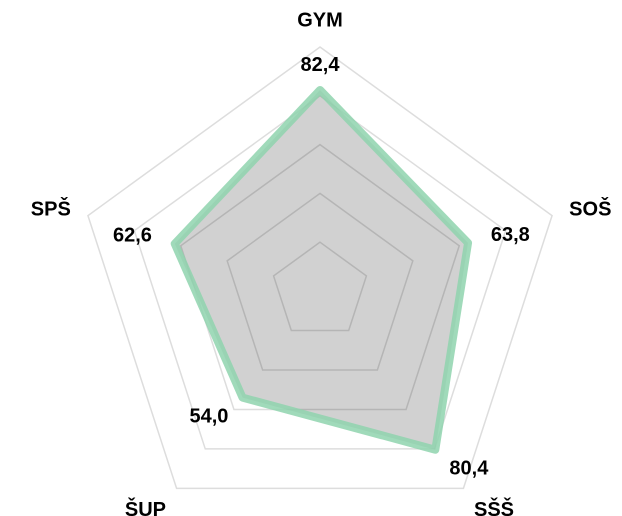 Image resolution: width=622 pixels, height=516 pixels. I want to click on value-label: 82,4, so click(321, 65).